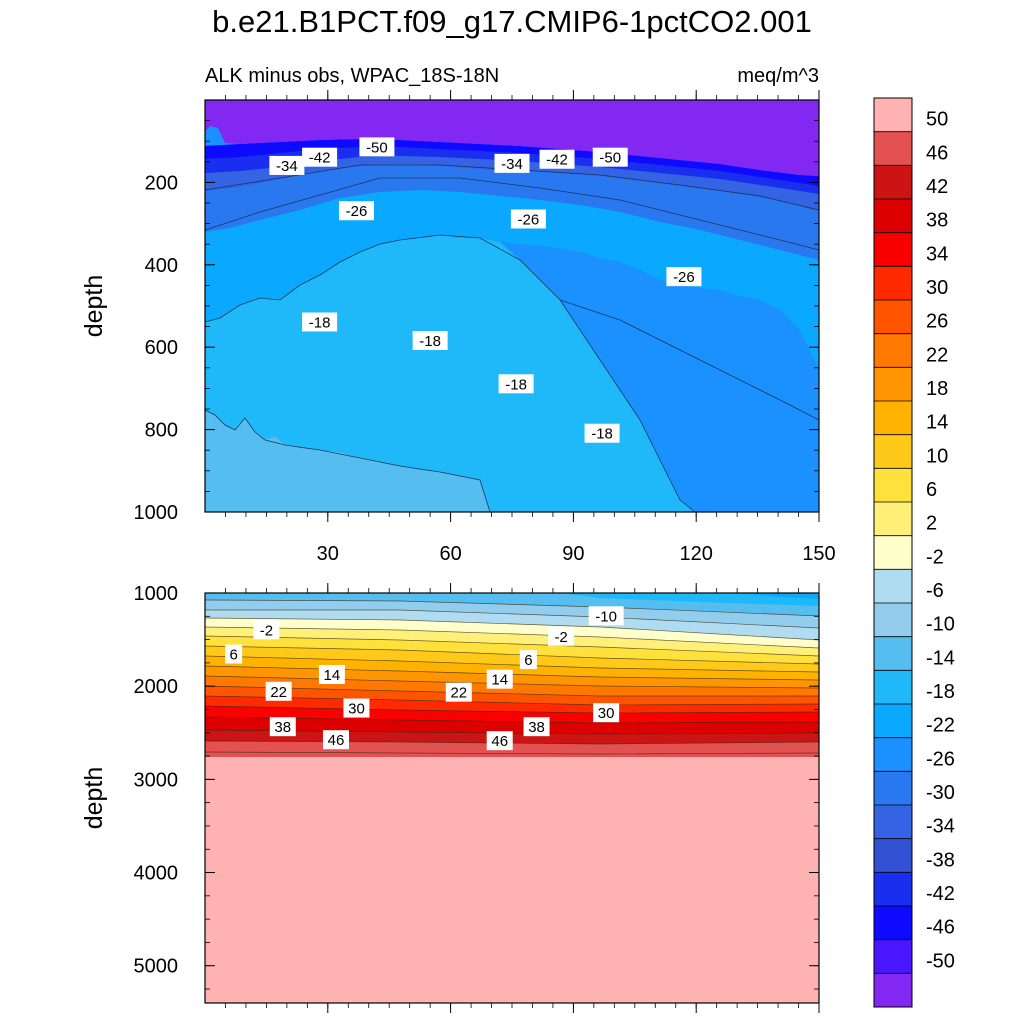 Image resolution: width=1024 pixels, height=1024 pixels. I want to click on y-tick-label: 5000, so click(156, 967).